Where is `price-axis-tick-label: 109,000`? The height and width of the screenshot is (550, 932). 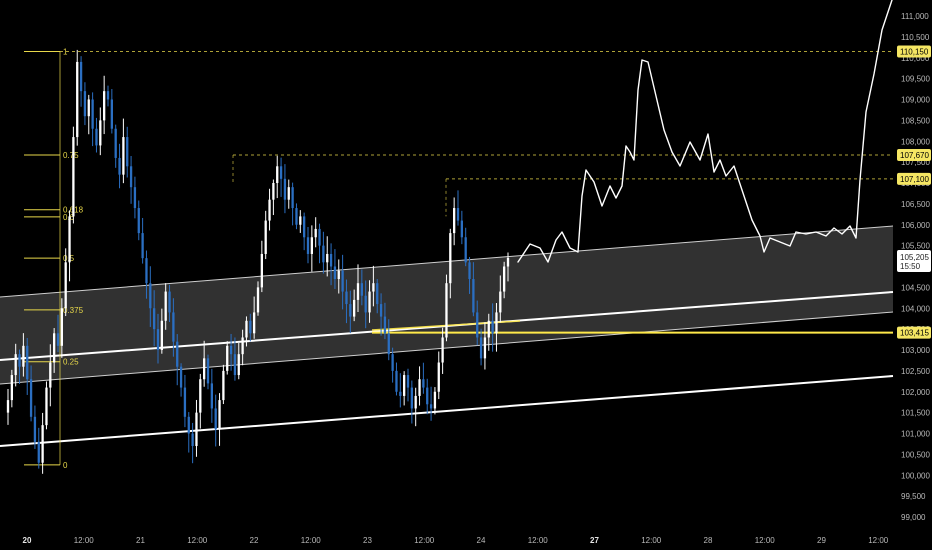
price-axis-tick-label: 109,000 is located at coordinates (915, 100).